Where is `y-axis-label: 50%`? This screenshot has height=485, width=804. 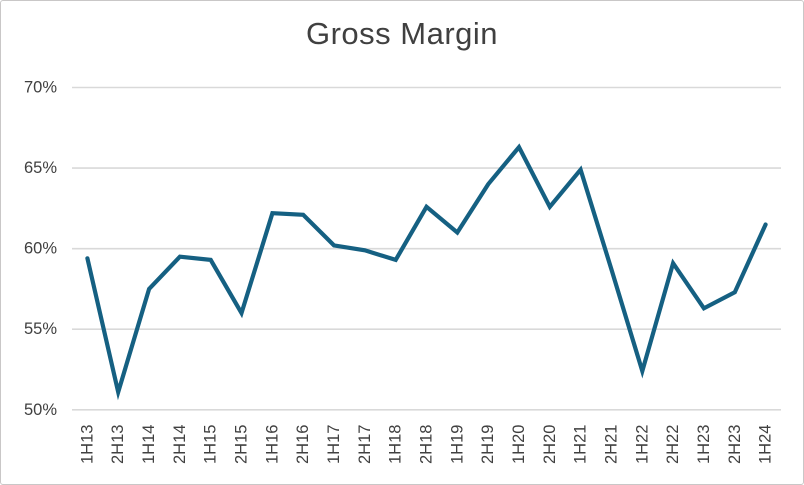 y-axis-label: 50% is located at coordinates (40, 410).